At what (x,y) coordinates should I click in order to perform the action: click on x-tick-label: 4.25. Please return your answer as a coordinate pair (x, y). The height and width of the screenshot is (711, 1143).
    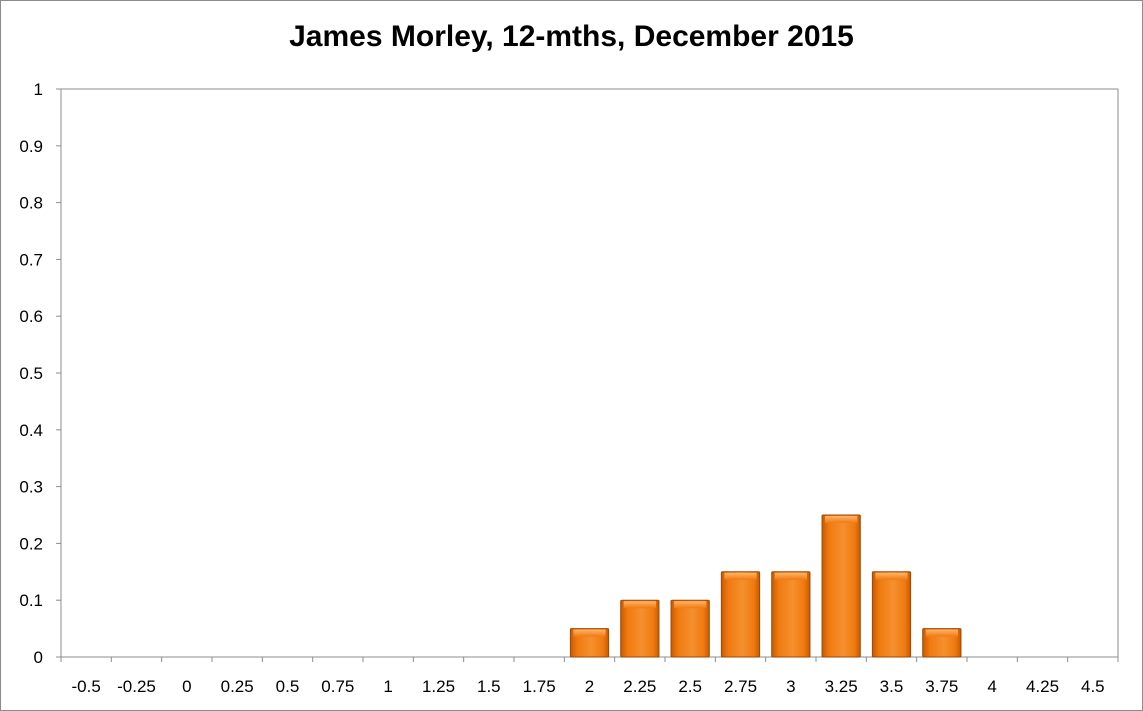
    Looking at the image, I should click on (1042, 686).